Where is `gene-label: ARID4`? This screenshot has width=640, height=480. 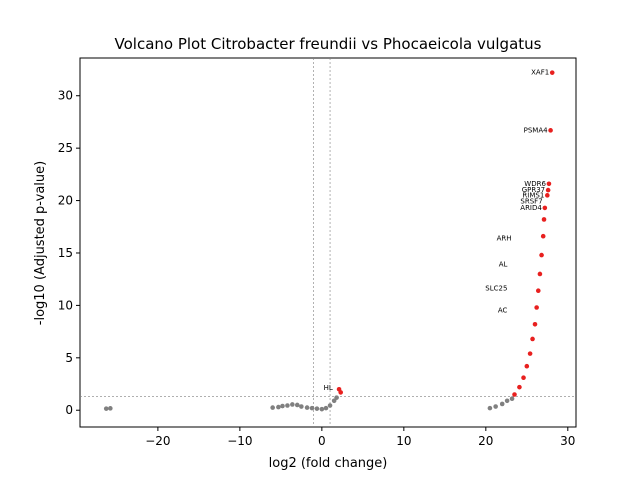
gene-label: ARID4 is located at coordinates (531, 208).